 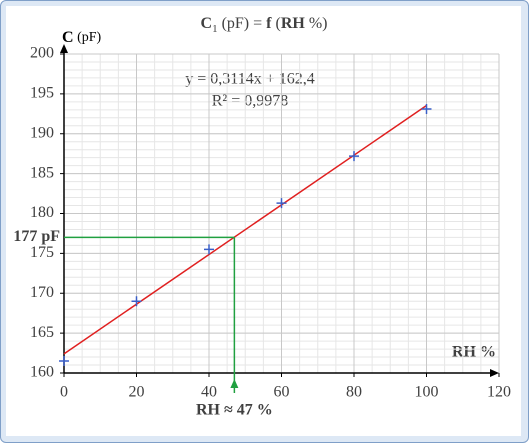 What do you see at coordinates (494, 373) in the screenshot?
I see `x-axis-arrow` at bounding box center [494, 373].